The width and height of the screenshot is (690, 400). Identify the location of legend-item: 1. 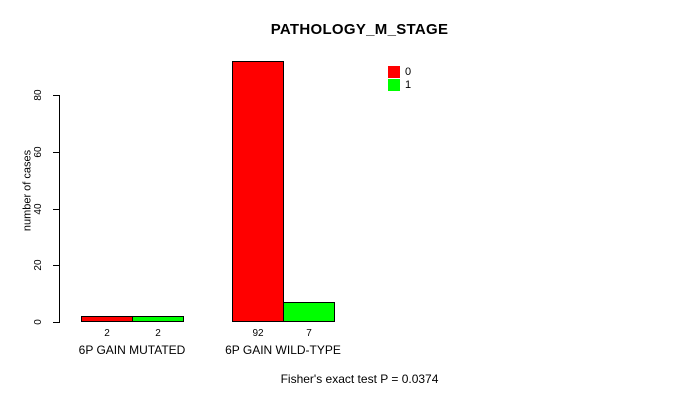
(399, 84).